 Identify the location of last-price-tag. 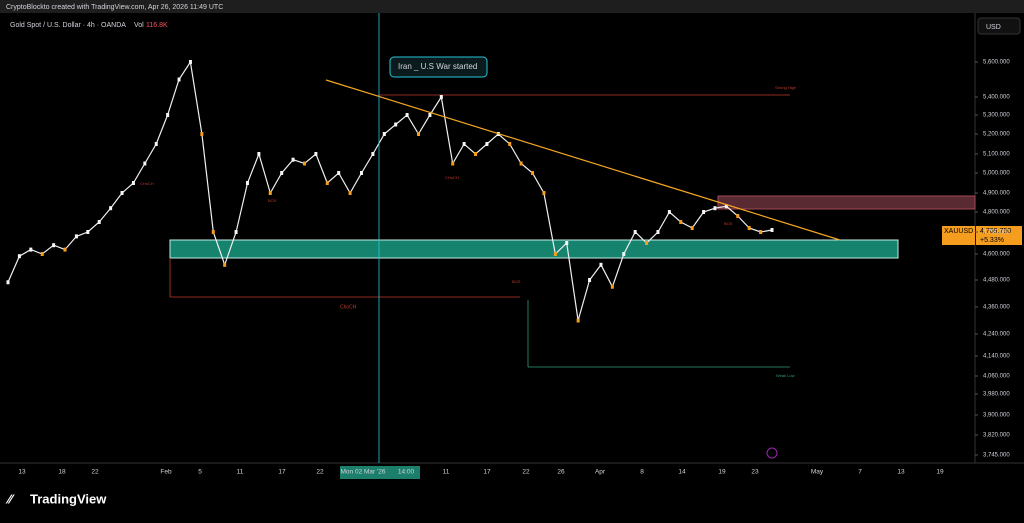
(958, 235).